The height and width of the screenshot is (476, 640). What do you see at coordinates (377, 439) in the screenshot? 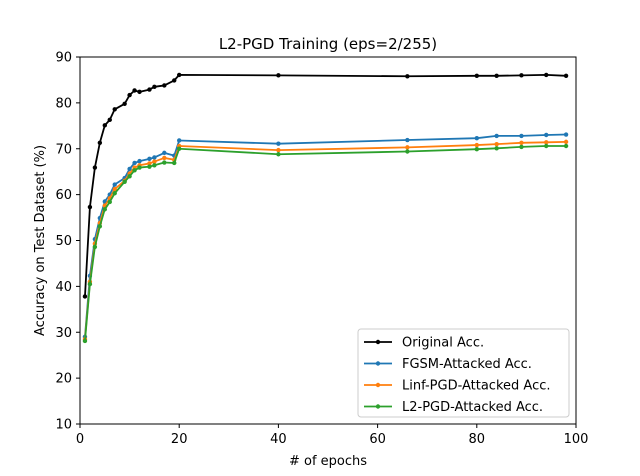
I see `x-tick-label: 60` at bounding box center [377, 439].